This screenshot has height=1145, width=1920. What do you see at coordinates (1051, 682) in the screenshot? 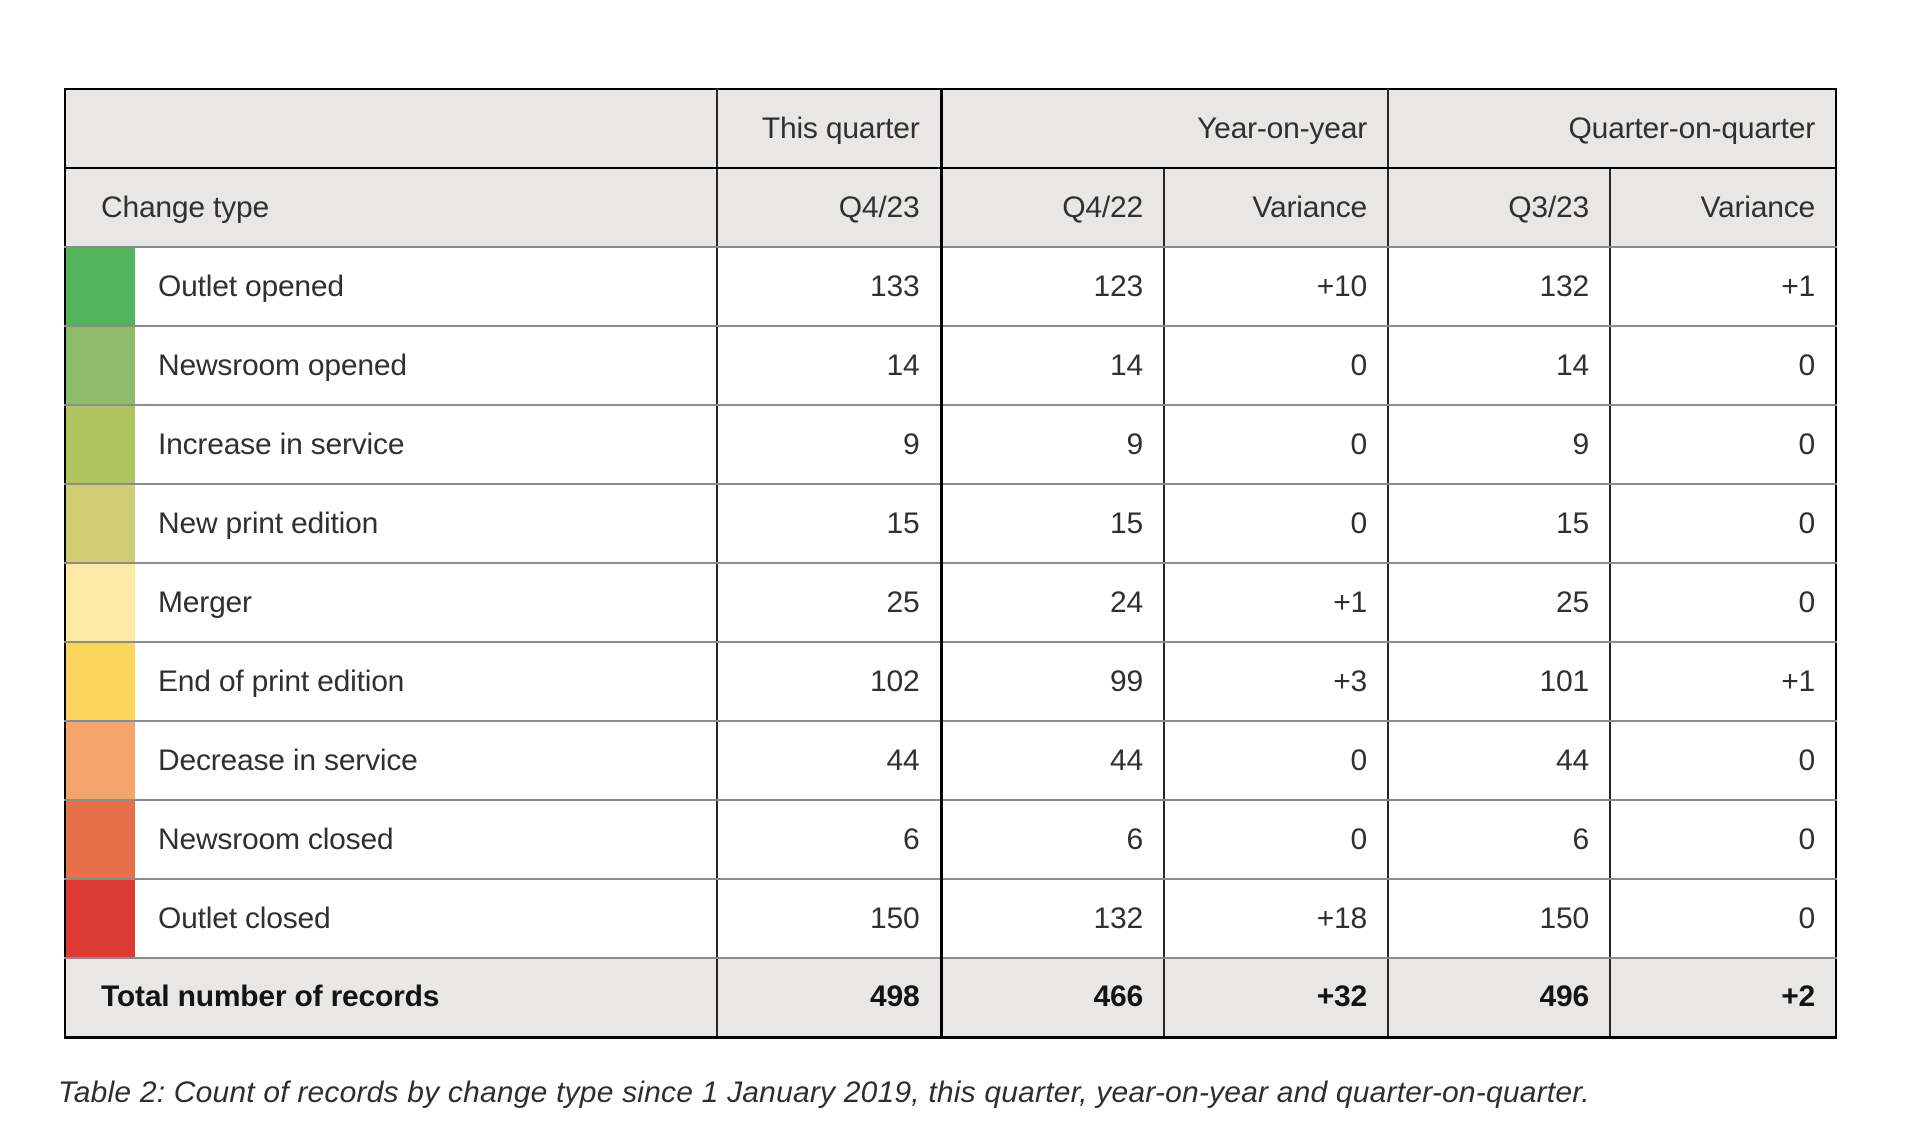
I see `q4-22-cell: 99` at bounding box center [1051, 682].